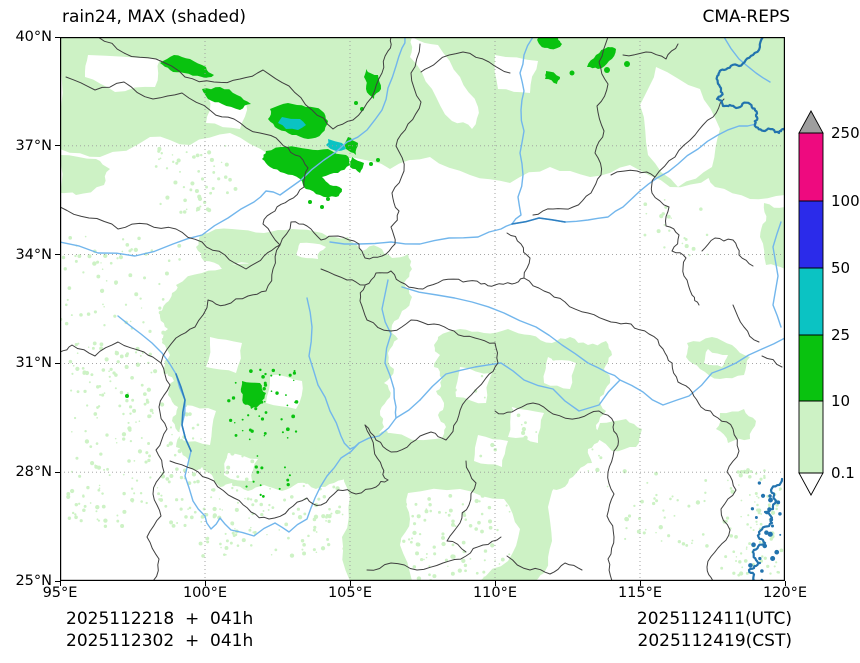 The image size is (860, 663). Describe the element at coordinates (33, 254) in the screenshot. I see `y-tick-label-34N: 34°N` at that location.